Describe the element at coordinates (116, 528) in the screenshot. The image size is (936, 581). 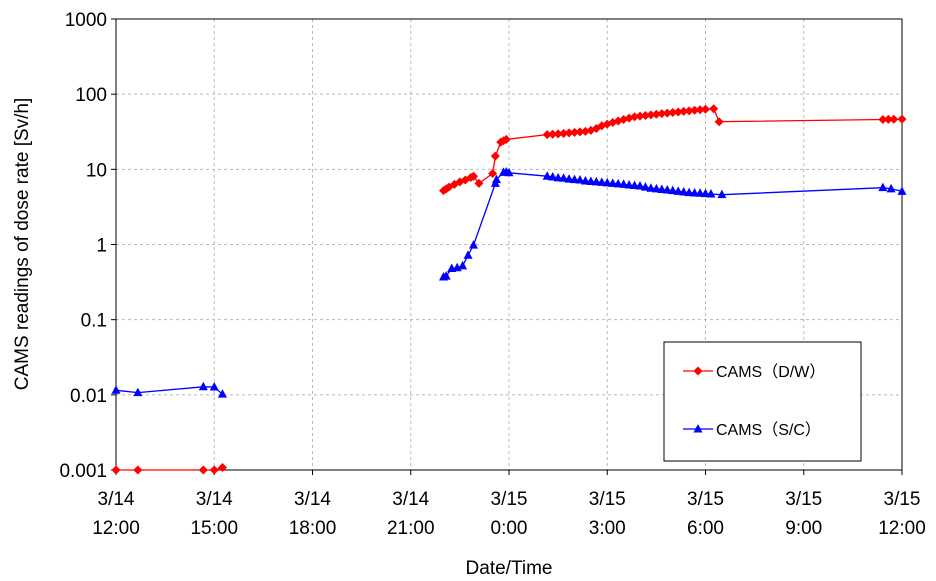
I see `x-tick-label-time: 12:00` at that location.